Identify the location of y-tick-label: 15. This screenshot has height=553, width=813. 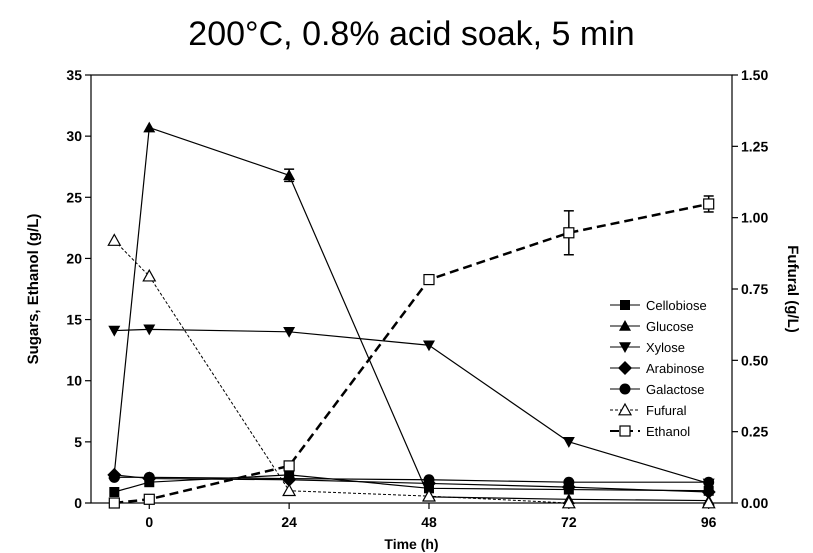
(74, 320).